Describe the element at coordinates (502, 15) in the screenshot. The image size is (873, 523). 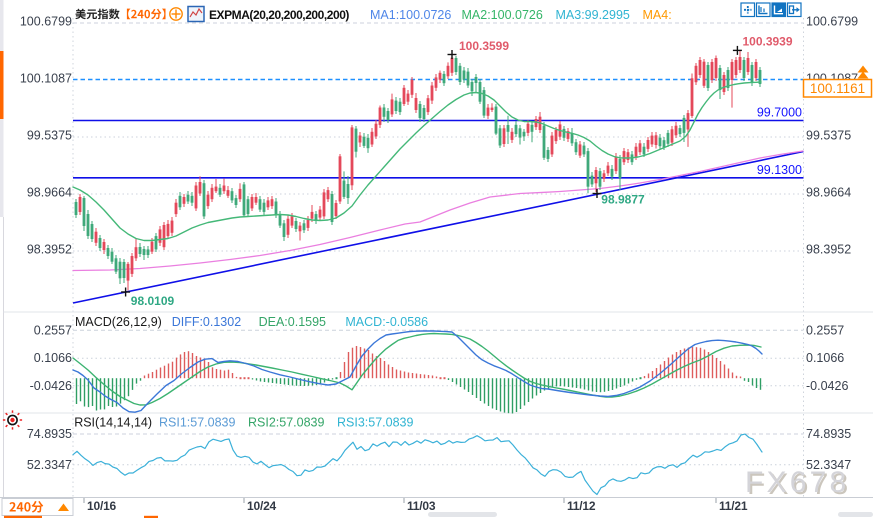
I see `svg-text: MA2:100.0726` at that location.